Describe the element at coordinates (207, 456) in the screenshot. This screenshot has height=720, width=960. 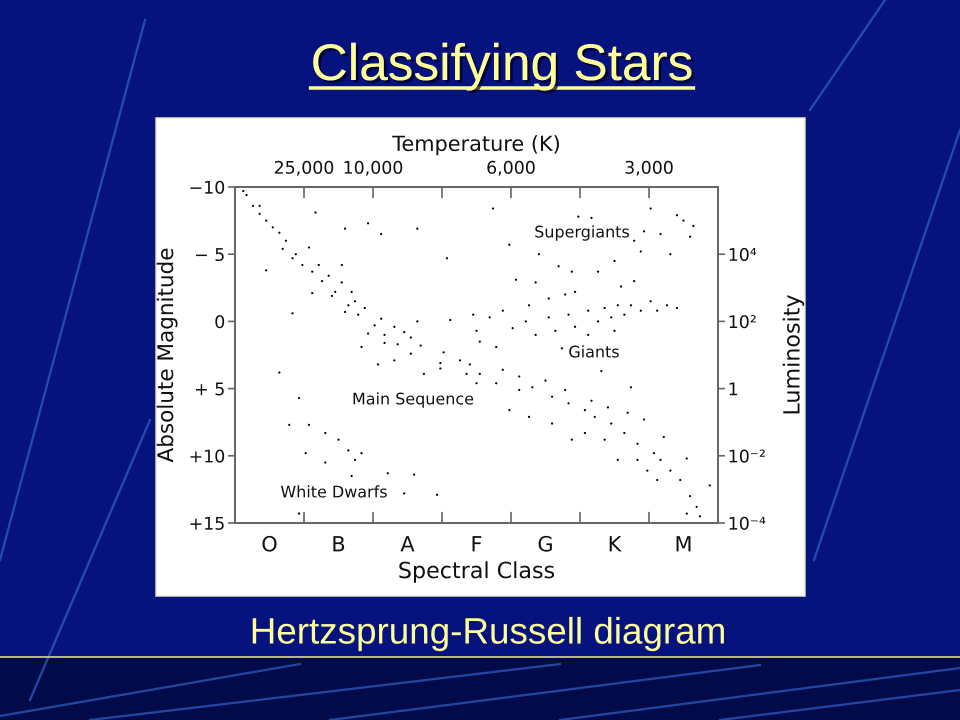
I see `y-tick-label: +10` at that location.